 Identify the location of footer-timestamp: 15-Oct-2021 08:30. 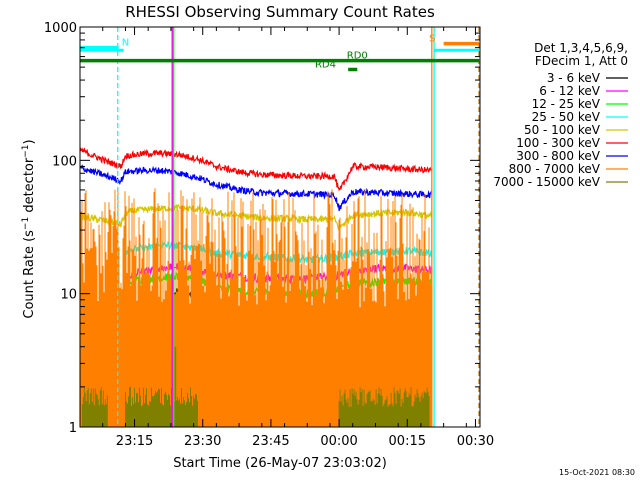
(597, 472).